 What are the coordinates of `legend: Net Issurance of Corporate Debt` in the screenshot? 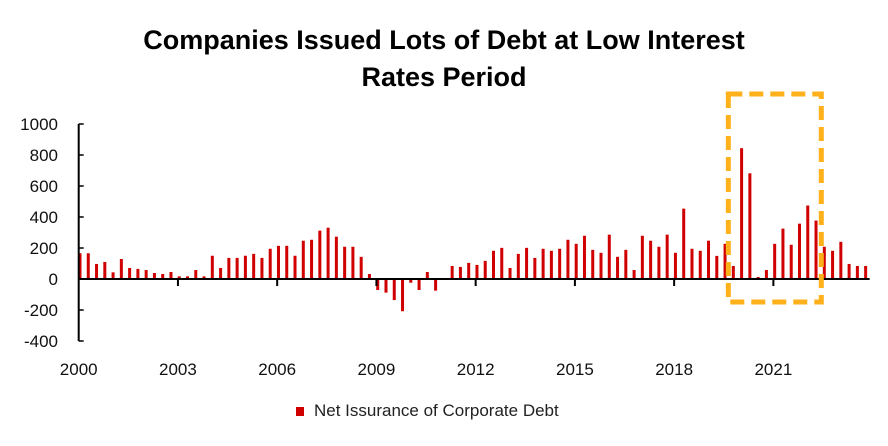 It's located at (427, 411).